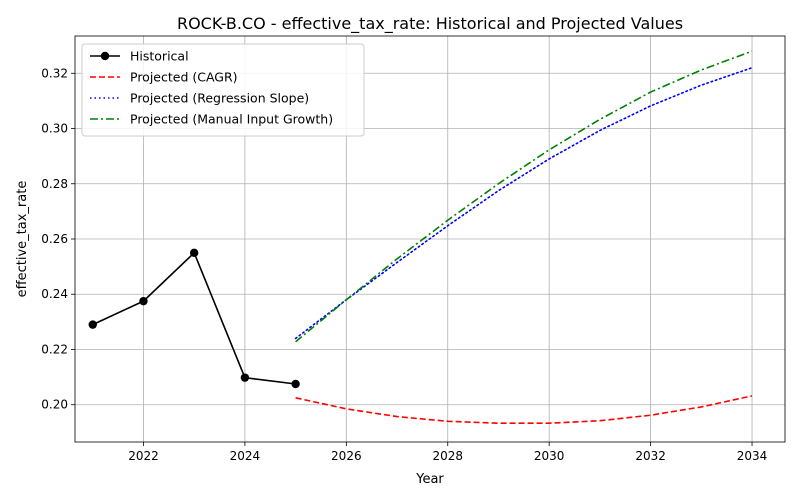 Image resolution: width=800 pixels, height=504 pixels. What do you see at coordinates (54, 129) in the screenshot?
I see `y-tick-label: 0.30` at bounding box center [54, 129].